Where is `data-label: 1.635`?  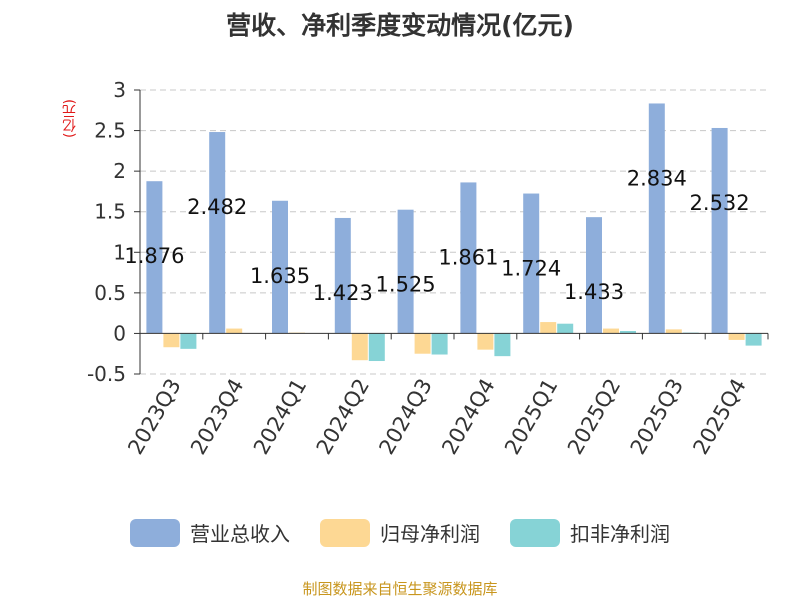 data-label: 1.635 is located at coordinates (280, 276).